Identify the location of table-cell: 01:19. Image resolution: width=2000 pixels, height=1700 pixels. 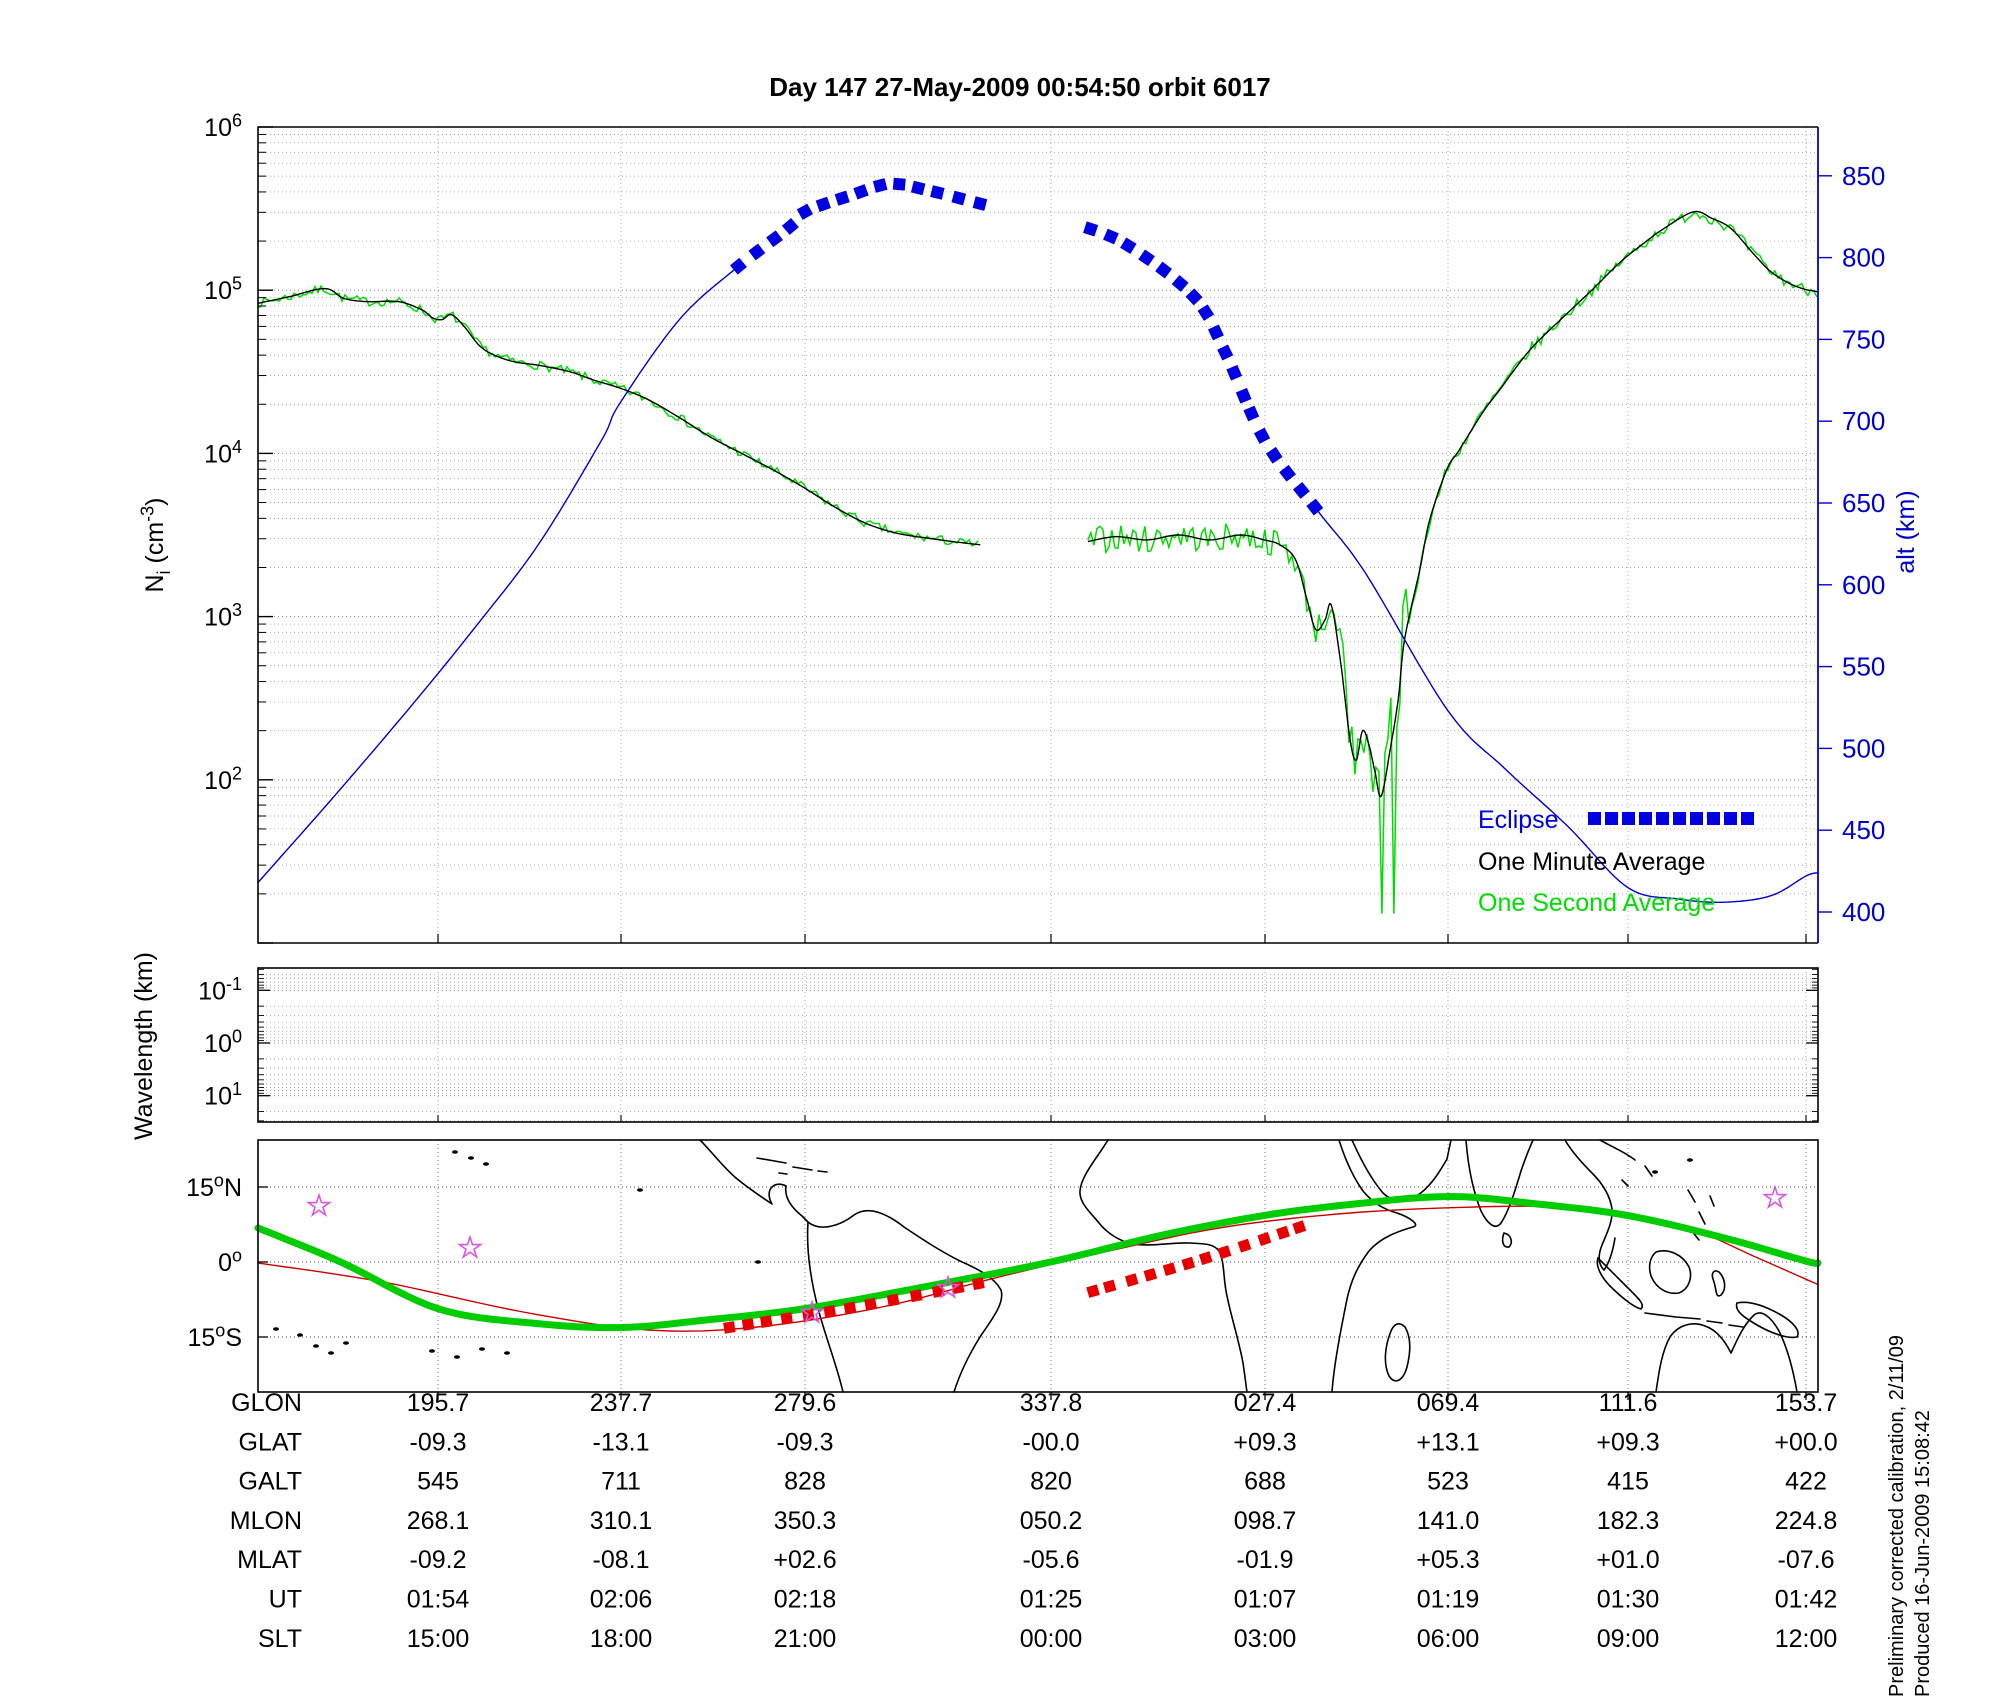
(1448, 1600).